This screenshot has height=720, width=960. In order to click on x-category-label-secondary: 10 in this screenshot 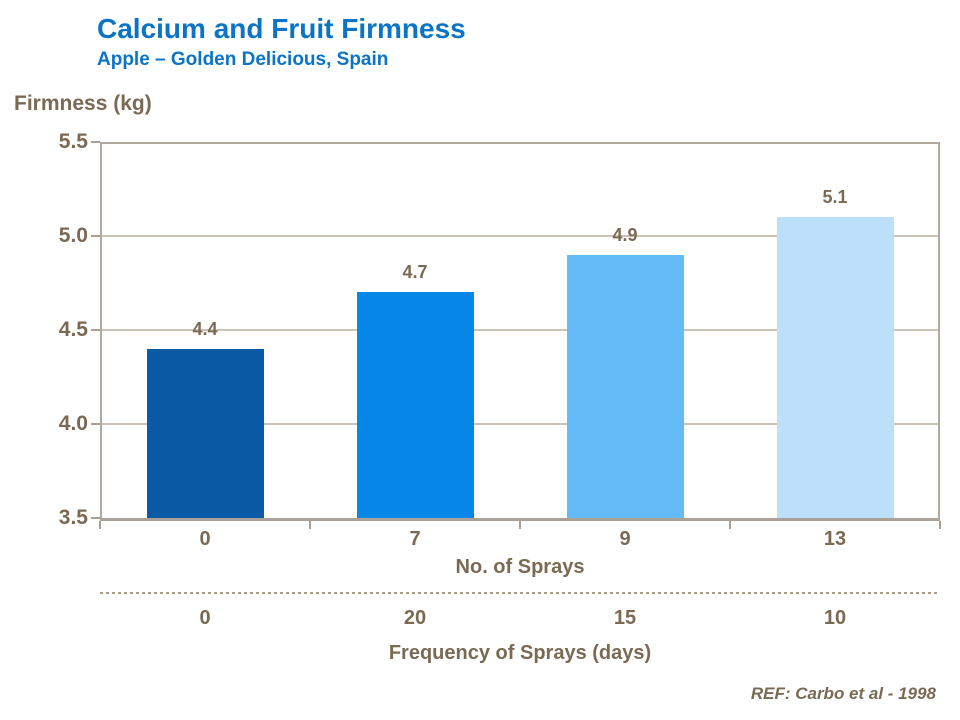, I will do `click(835, 618)`.